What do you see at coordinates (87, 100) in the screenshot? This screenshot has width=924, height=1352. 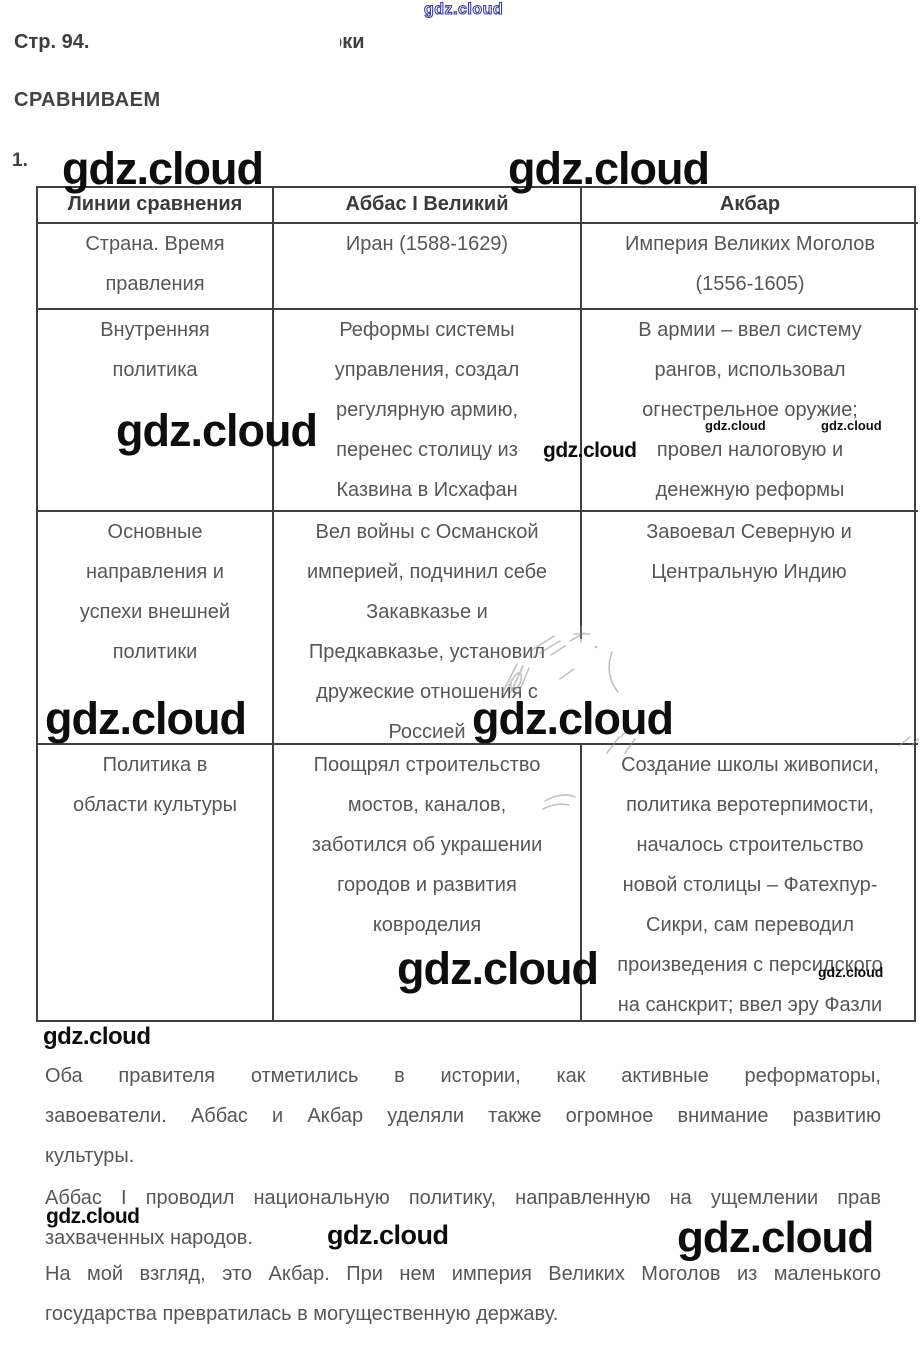 I see `section-title: СРАВНИВАЕМ` at bounding box center [87, 100].